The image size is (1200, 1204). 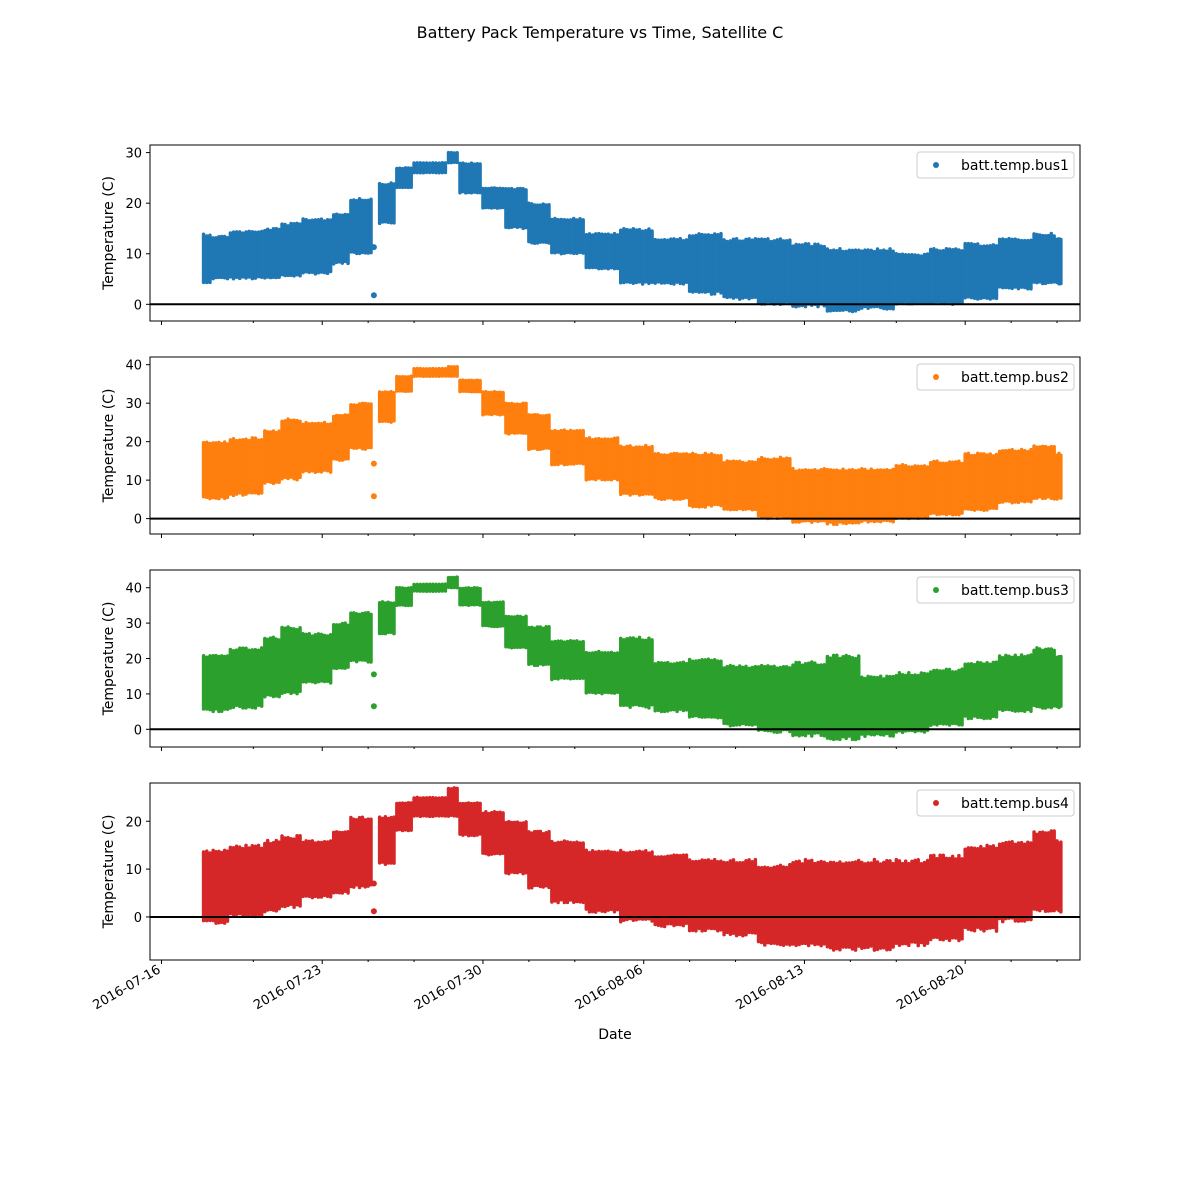 What do you see at coordinates (1015, 166) in the screenshot?
I see `legend-label: batt.temp.bus1` at bounding box center [1015, 166].